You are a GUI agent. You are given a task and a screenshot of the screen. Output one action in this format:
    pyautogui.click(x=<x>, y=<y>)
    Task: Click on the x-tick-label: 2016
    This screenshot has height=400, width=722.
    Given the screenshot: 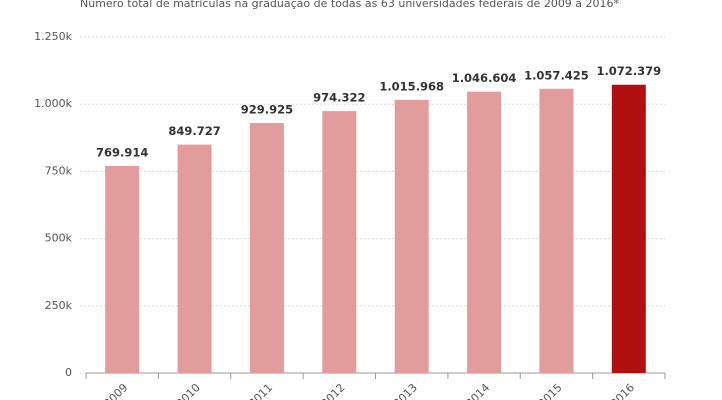 What is the action you would take?
    pyautogui.click(x=622, y=390)
    